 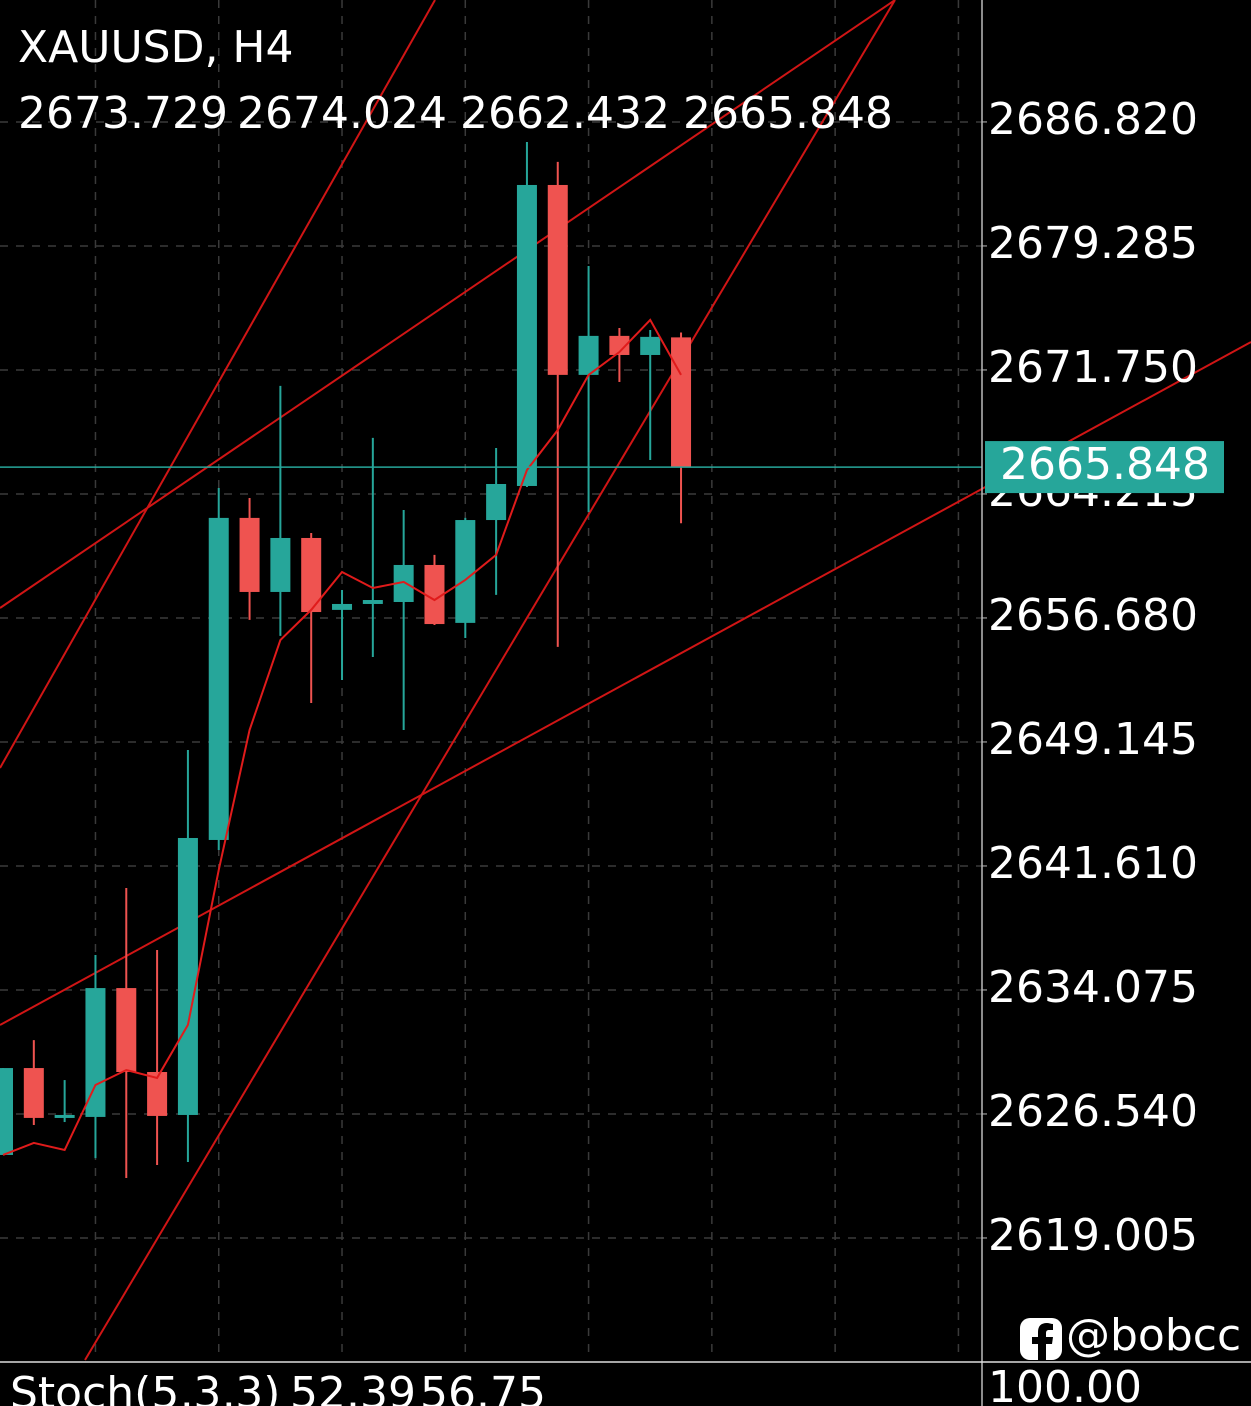 What do you see at coordinates (123, 113) in the screenshot?
I see `ohlc-open: 2673.729` at bounding box center [123, 113].